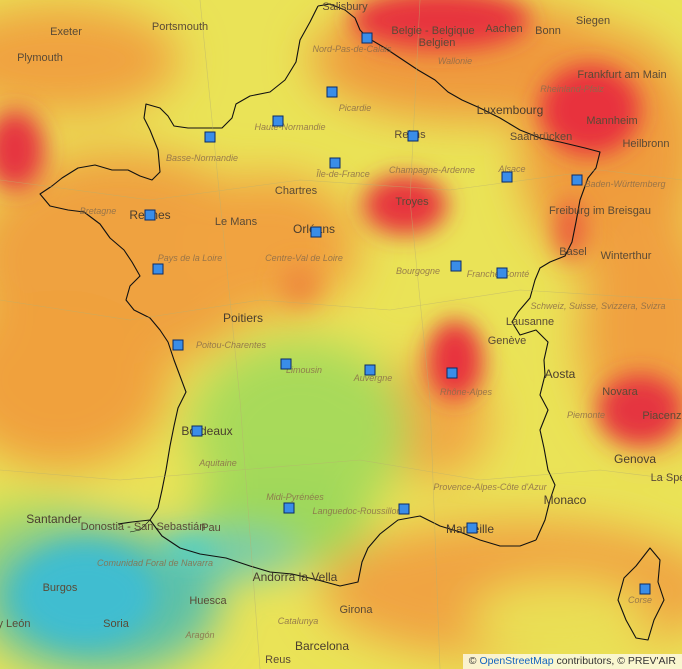 This screenshot has width=682, height=669. What do you see at coordinates (345, 7) in the screenshot?
I see `label-salisbury: Salisbury` at bounding box center [345, 7].